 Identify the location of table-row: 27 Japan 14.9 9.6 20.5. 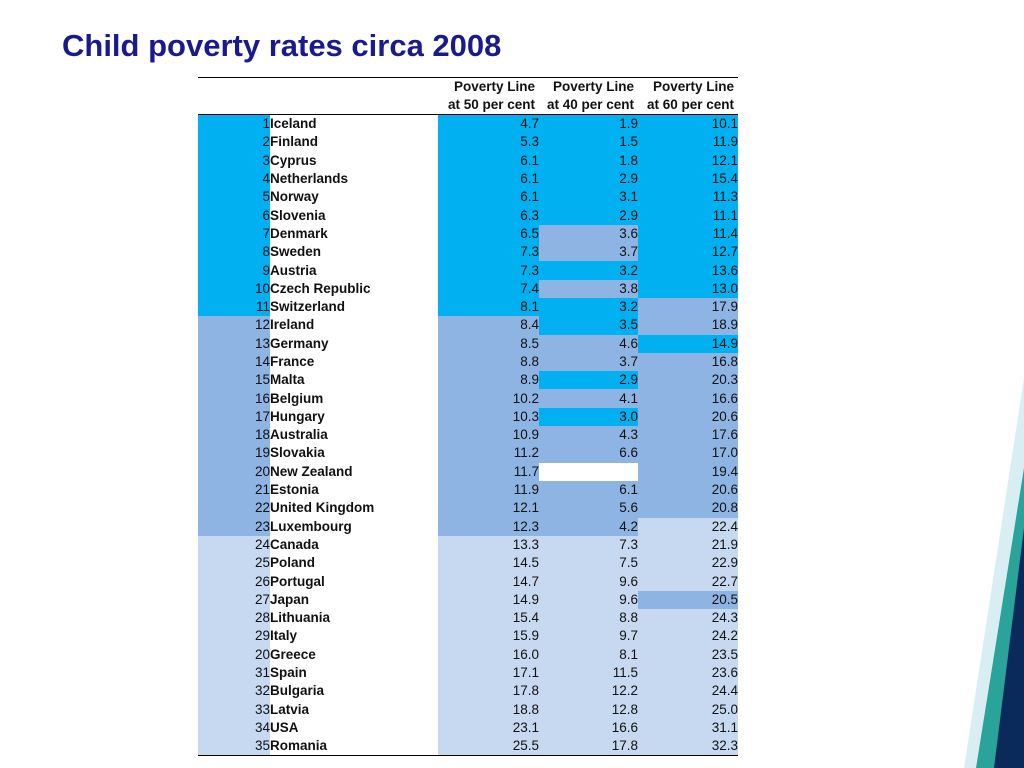
(468, 600).